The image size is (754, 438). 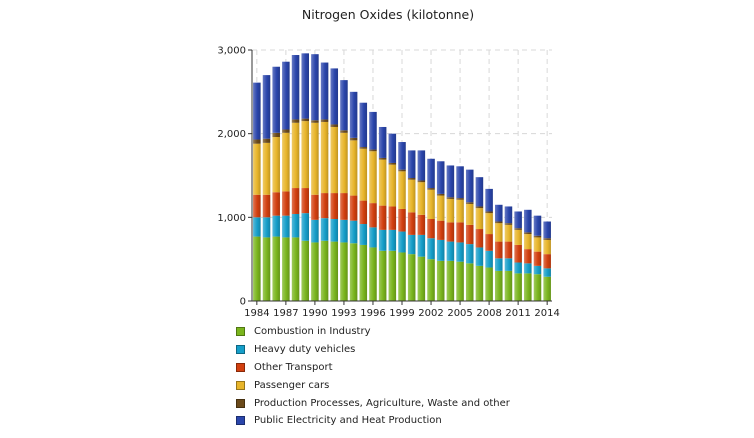 I want to click on legend-item: Public Electricity and Heat Production, so click(x=373, y=421).